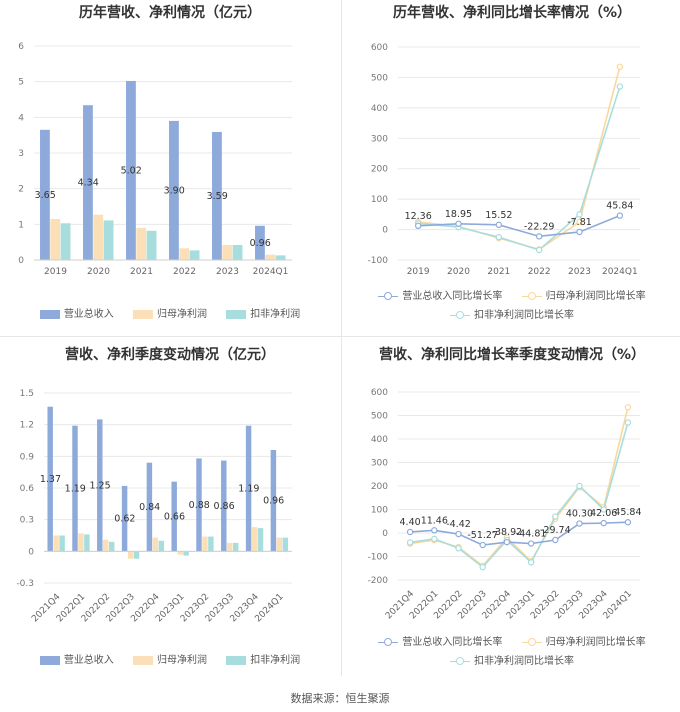  I want to click on y-tick-label: -100, so click(378, 261).